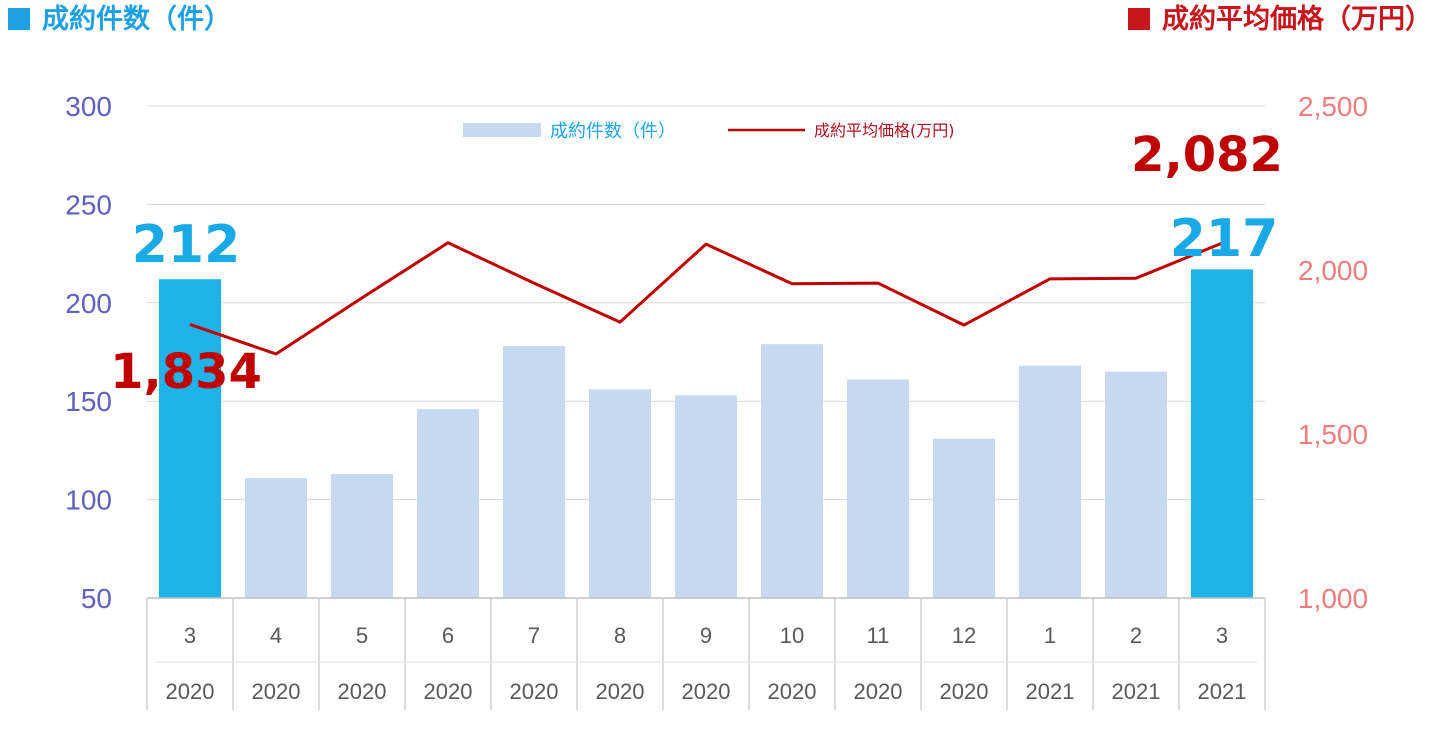 The width and height of the screenshot is (1440, 738). Describe the element at coordinates (1207, 155) in the screenshot. I see `last-price-value-label: 2,082` at that location.